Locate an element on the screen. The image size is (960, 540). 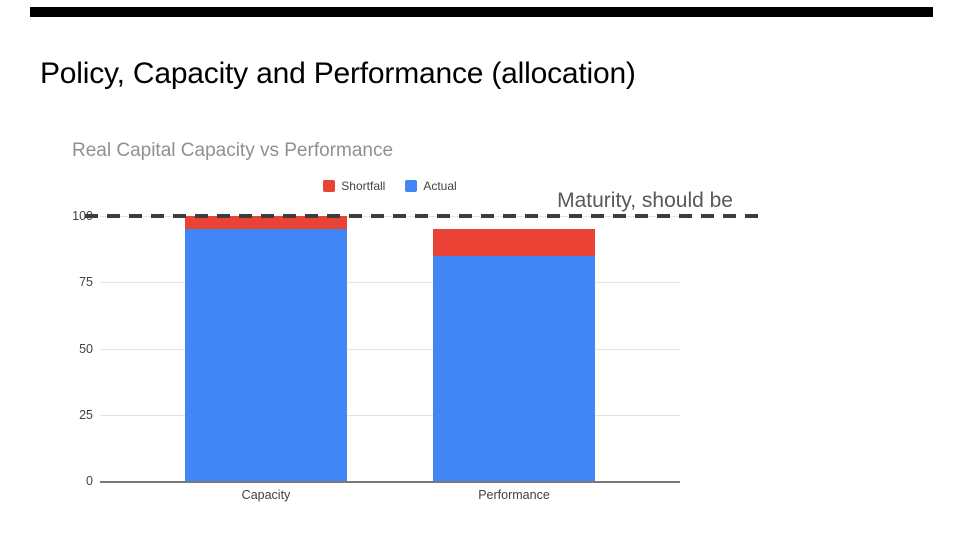
chart-legend: Shortfall Actual is located at coordinates (390, 186).